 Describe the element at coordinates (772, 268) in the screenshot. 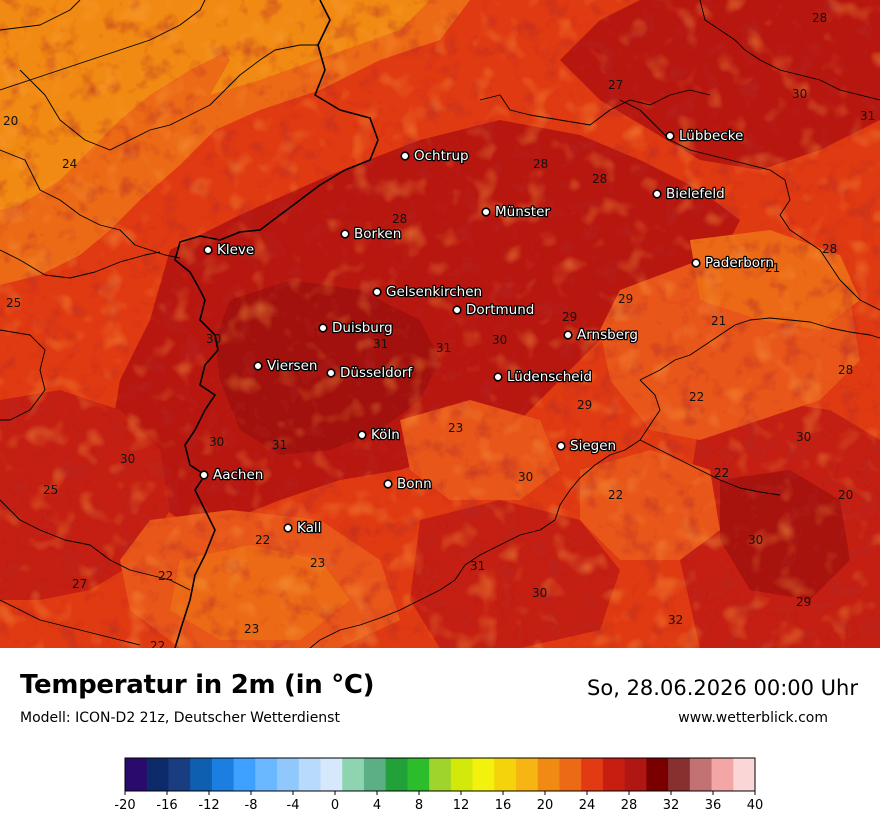

I see `isotherm-label: 21` at that location.